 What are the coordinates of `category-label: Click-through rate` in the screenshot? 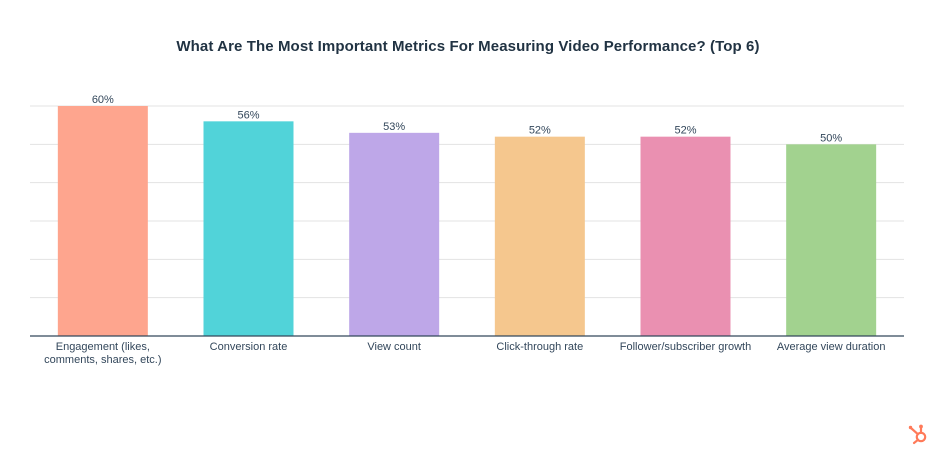 It's located at (539, 347).